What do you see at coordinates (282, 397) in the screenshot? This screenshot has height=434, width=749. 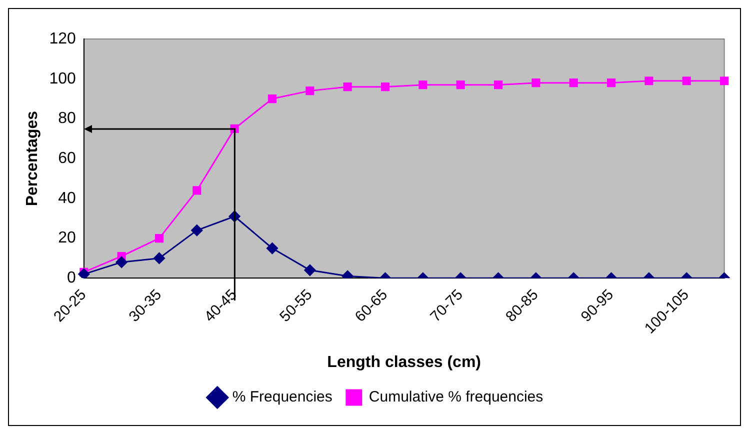 I see `legend-label: % Frequencies` at bounding box center [282, 397].